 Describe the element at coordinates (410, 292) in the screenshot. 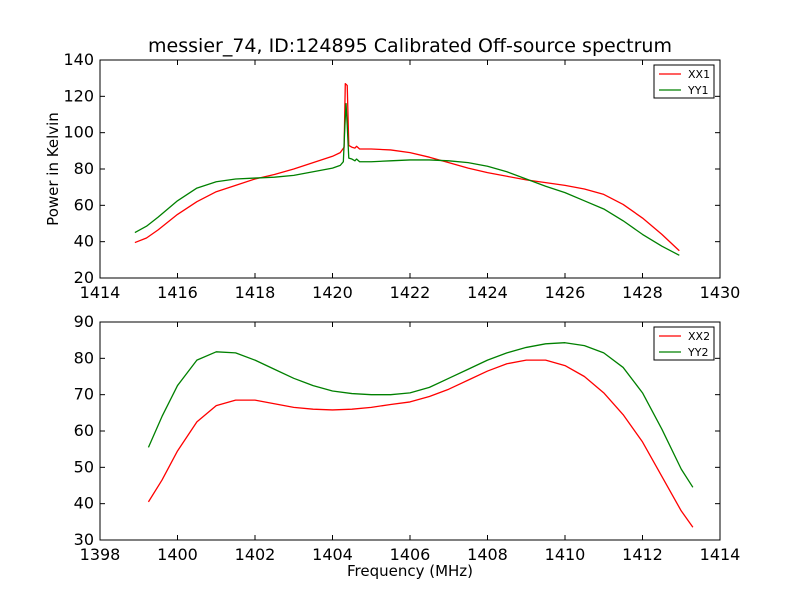

I see `x-tick-label: 1422` at that location.